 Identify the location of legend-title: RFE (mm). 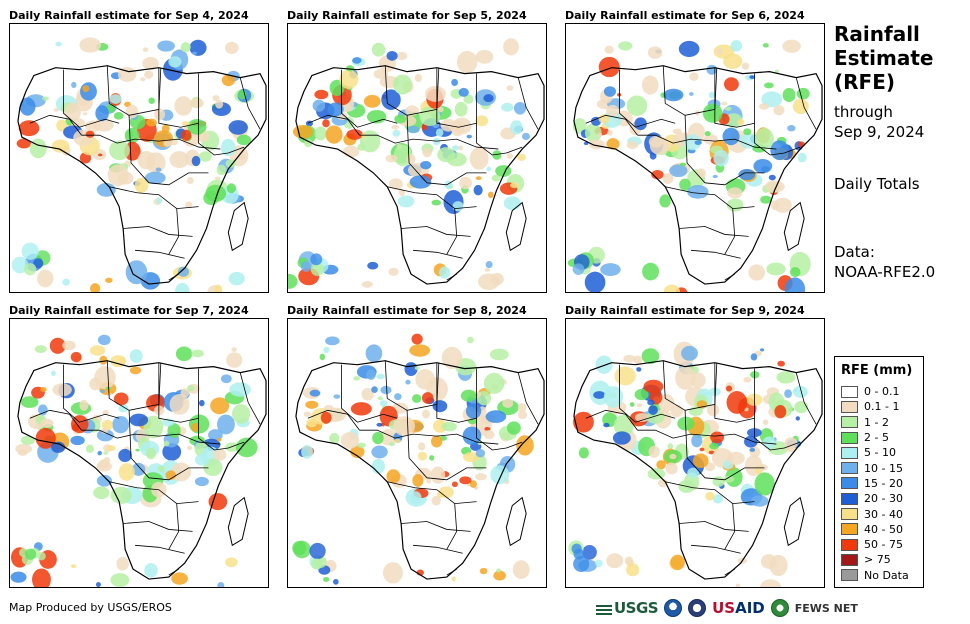
(877, 370).